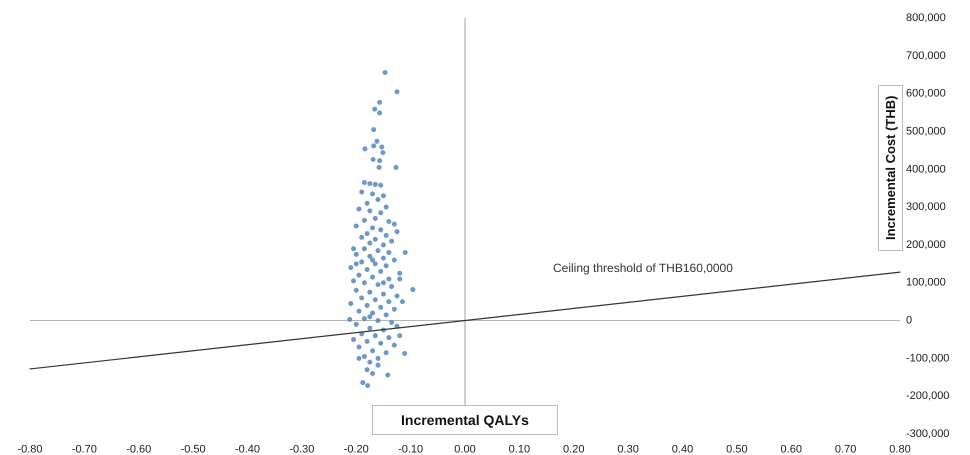 The width and height of the screenshot is (970, 455). I want to click on x-tick-label: 0.20, so click(573, 449).